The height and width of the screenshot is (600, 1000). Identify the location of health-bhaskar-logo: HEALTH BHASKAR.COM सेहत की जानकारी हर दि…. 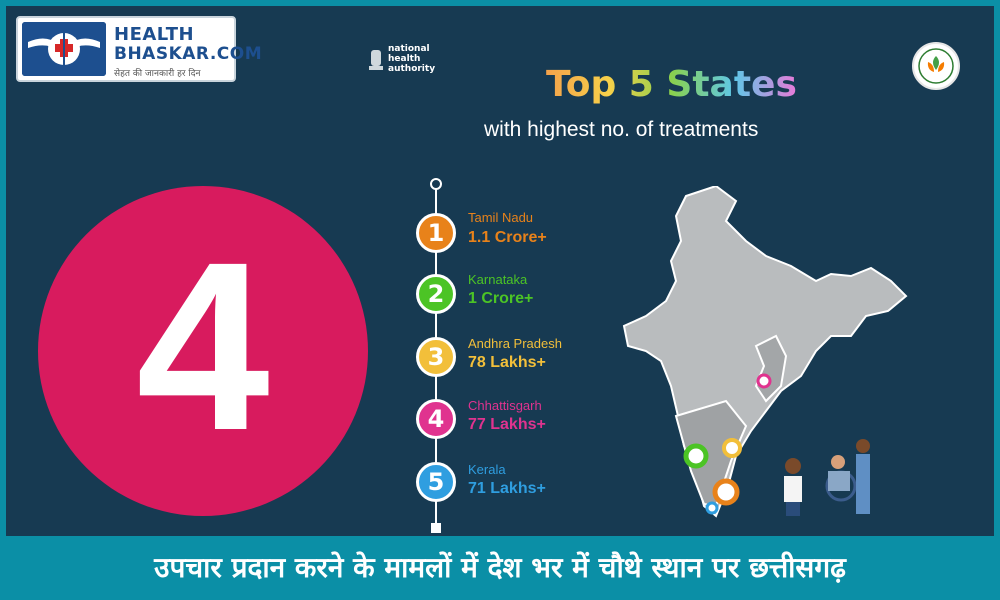
(139, 49).